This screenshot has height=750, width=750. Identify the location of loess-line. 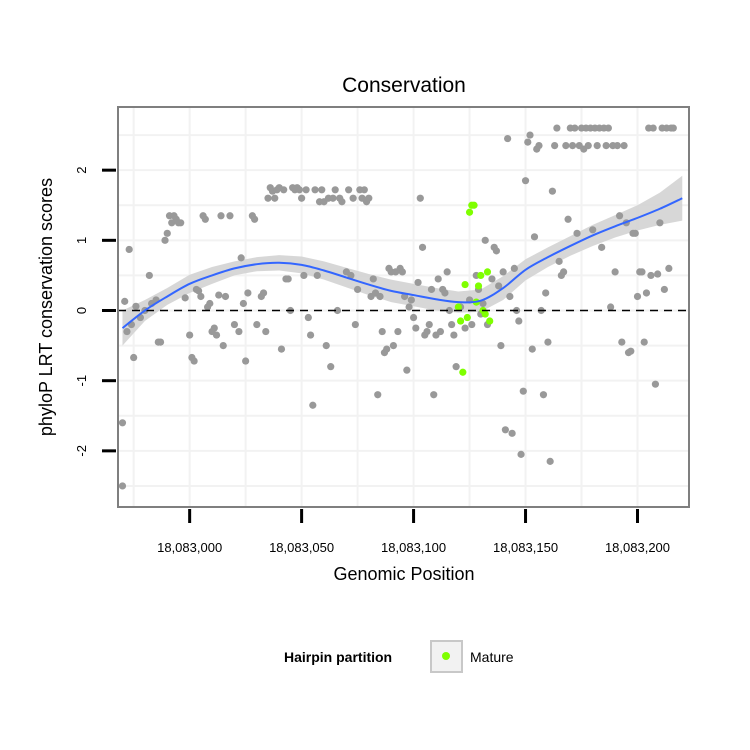
(402, 263).